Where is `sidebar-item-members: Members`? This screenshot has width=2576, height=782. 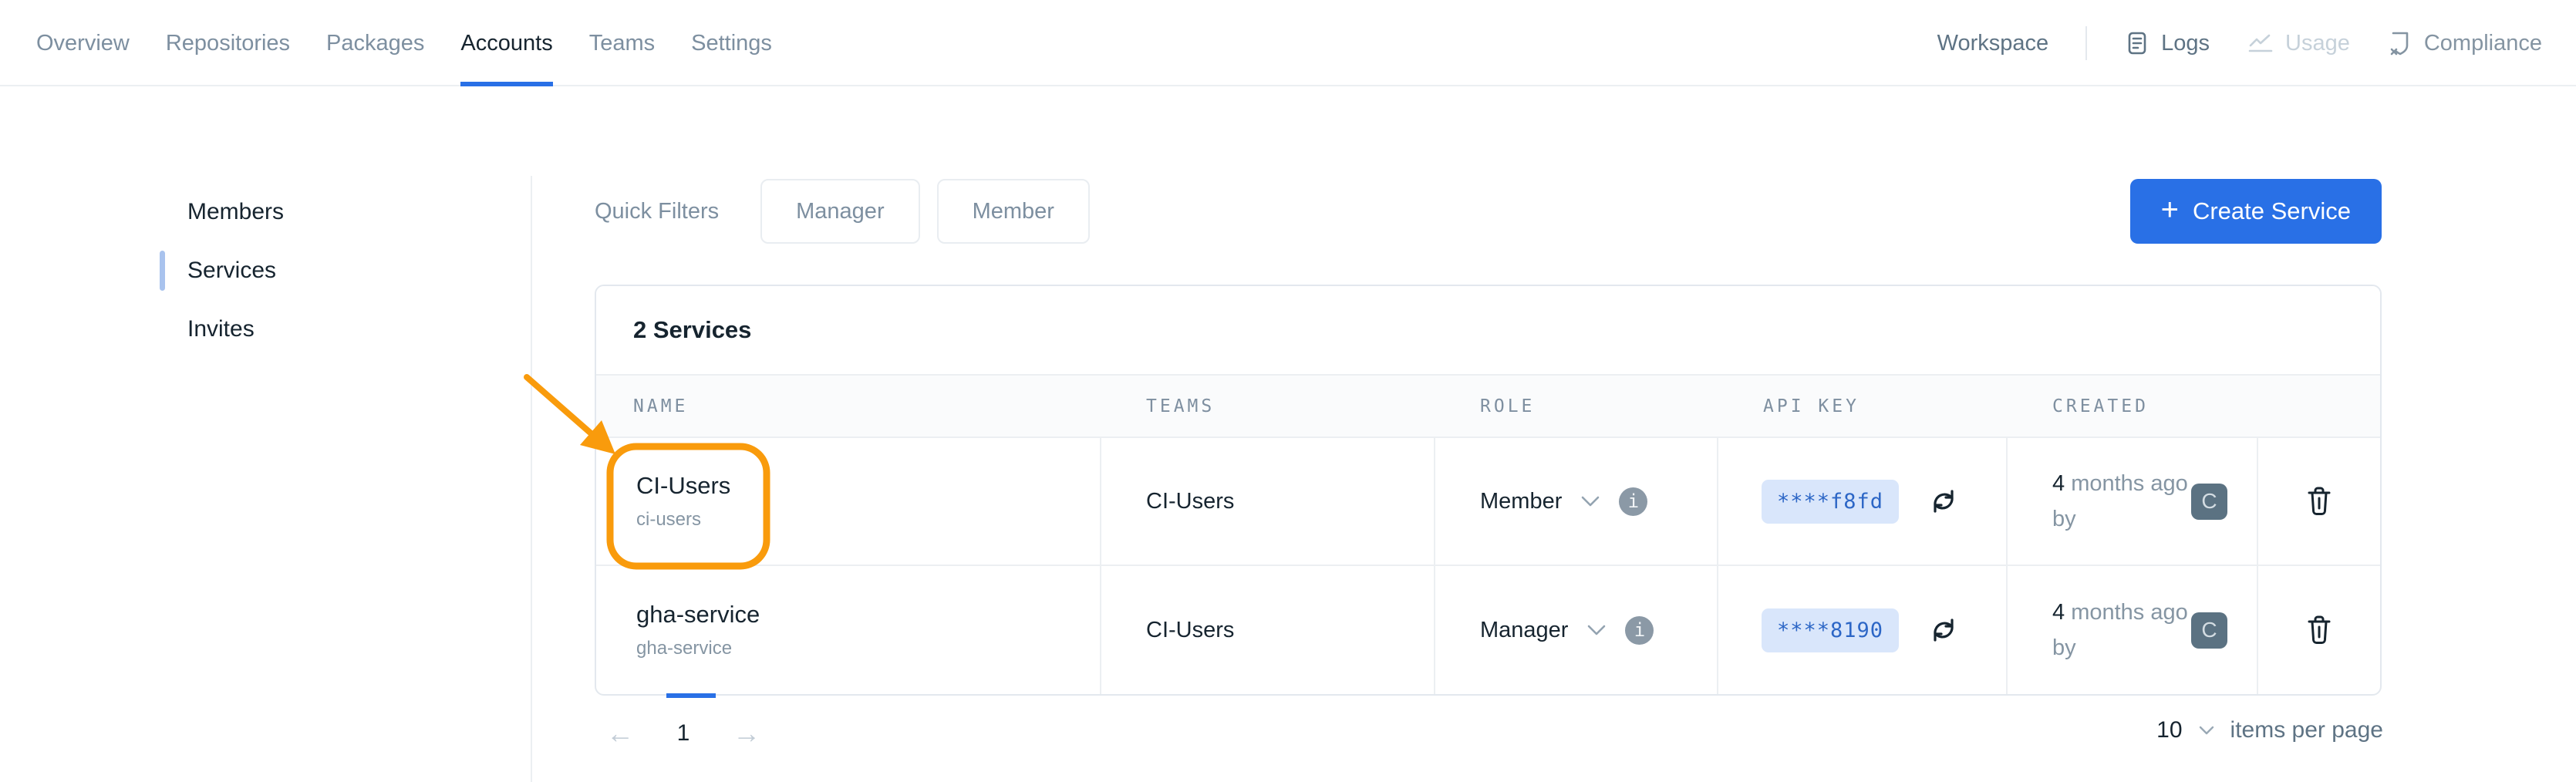
sidebar-item-members: Members is located at coordinates (236, 212).